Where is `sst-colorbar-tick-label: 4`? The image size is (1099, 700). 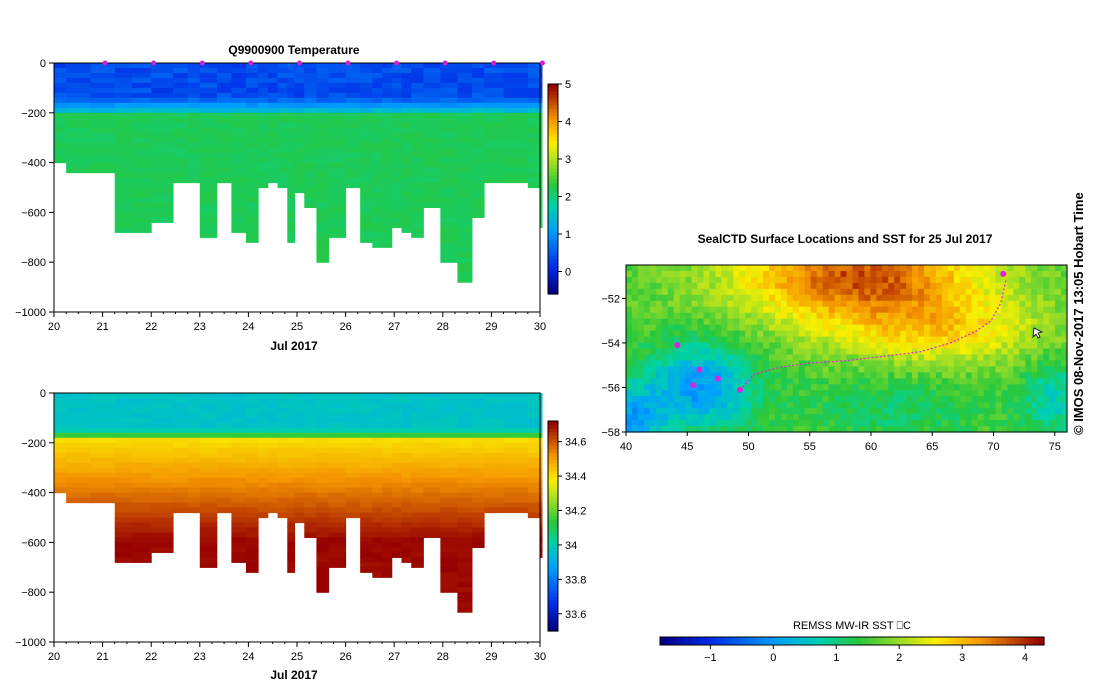 sst-colorbar-tick-label: 4 is located at coordinates (1025, 658).